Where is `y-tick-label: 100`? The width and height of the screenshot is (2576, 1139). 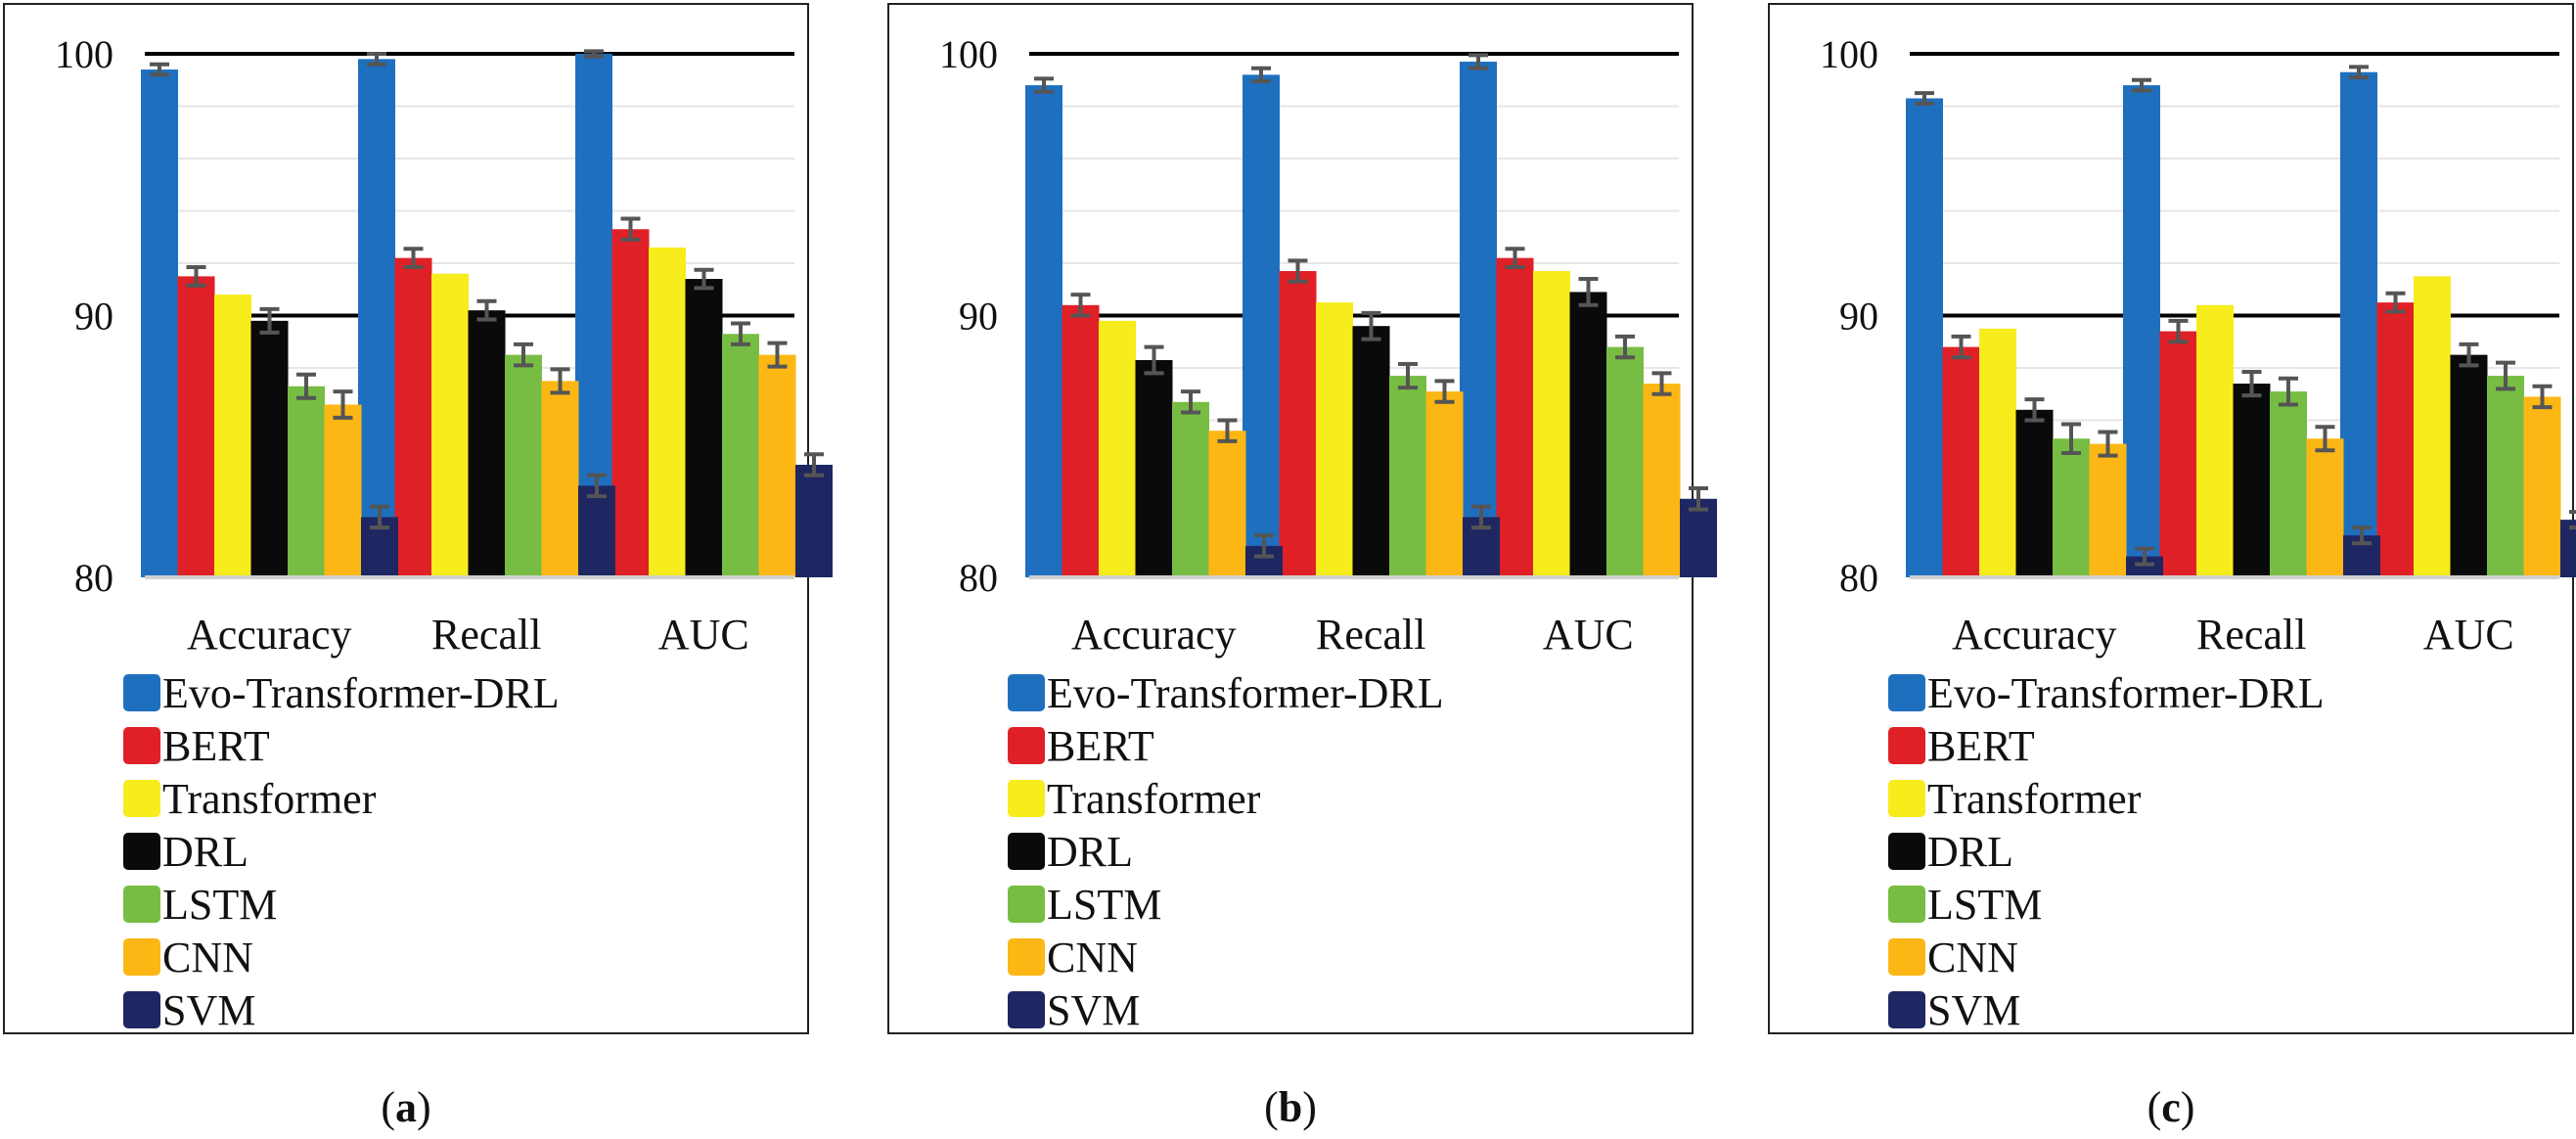
y-tick-label: 100 is located at coordinates (1849, 54).